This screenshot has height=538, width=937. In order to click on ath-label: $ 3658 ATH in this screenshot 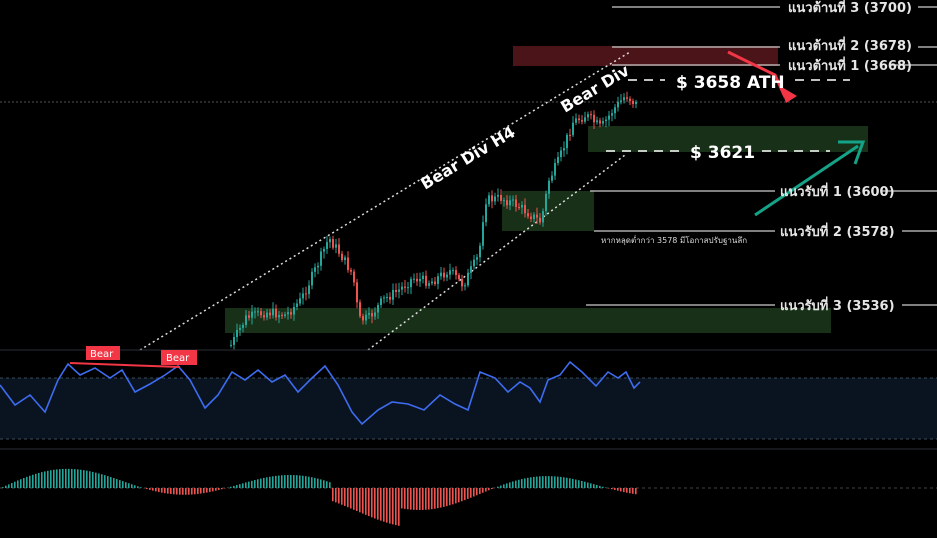, I will do `click(730, 83)`.